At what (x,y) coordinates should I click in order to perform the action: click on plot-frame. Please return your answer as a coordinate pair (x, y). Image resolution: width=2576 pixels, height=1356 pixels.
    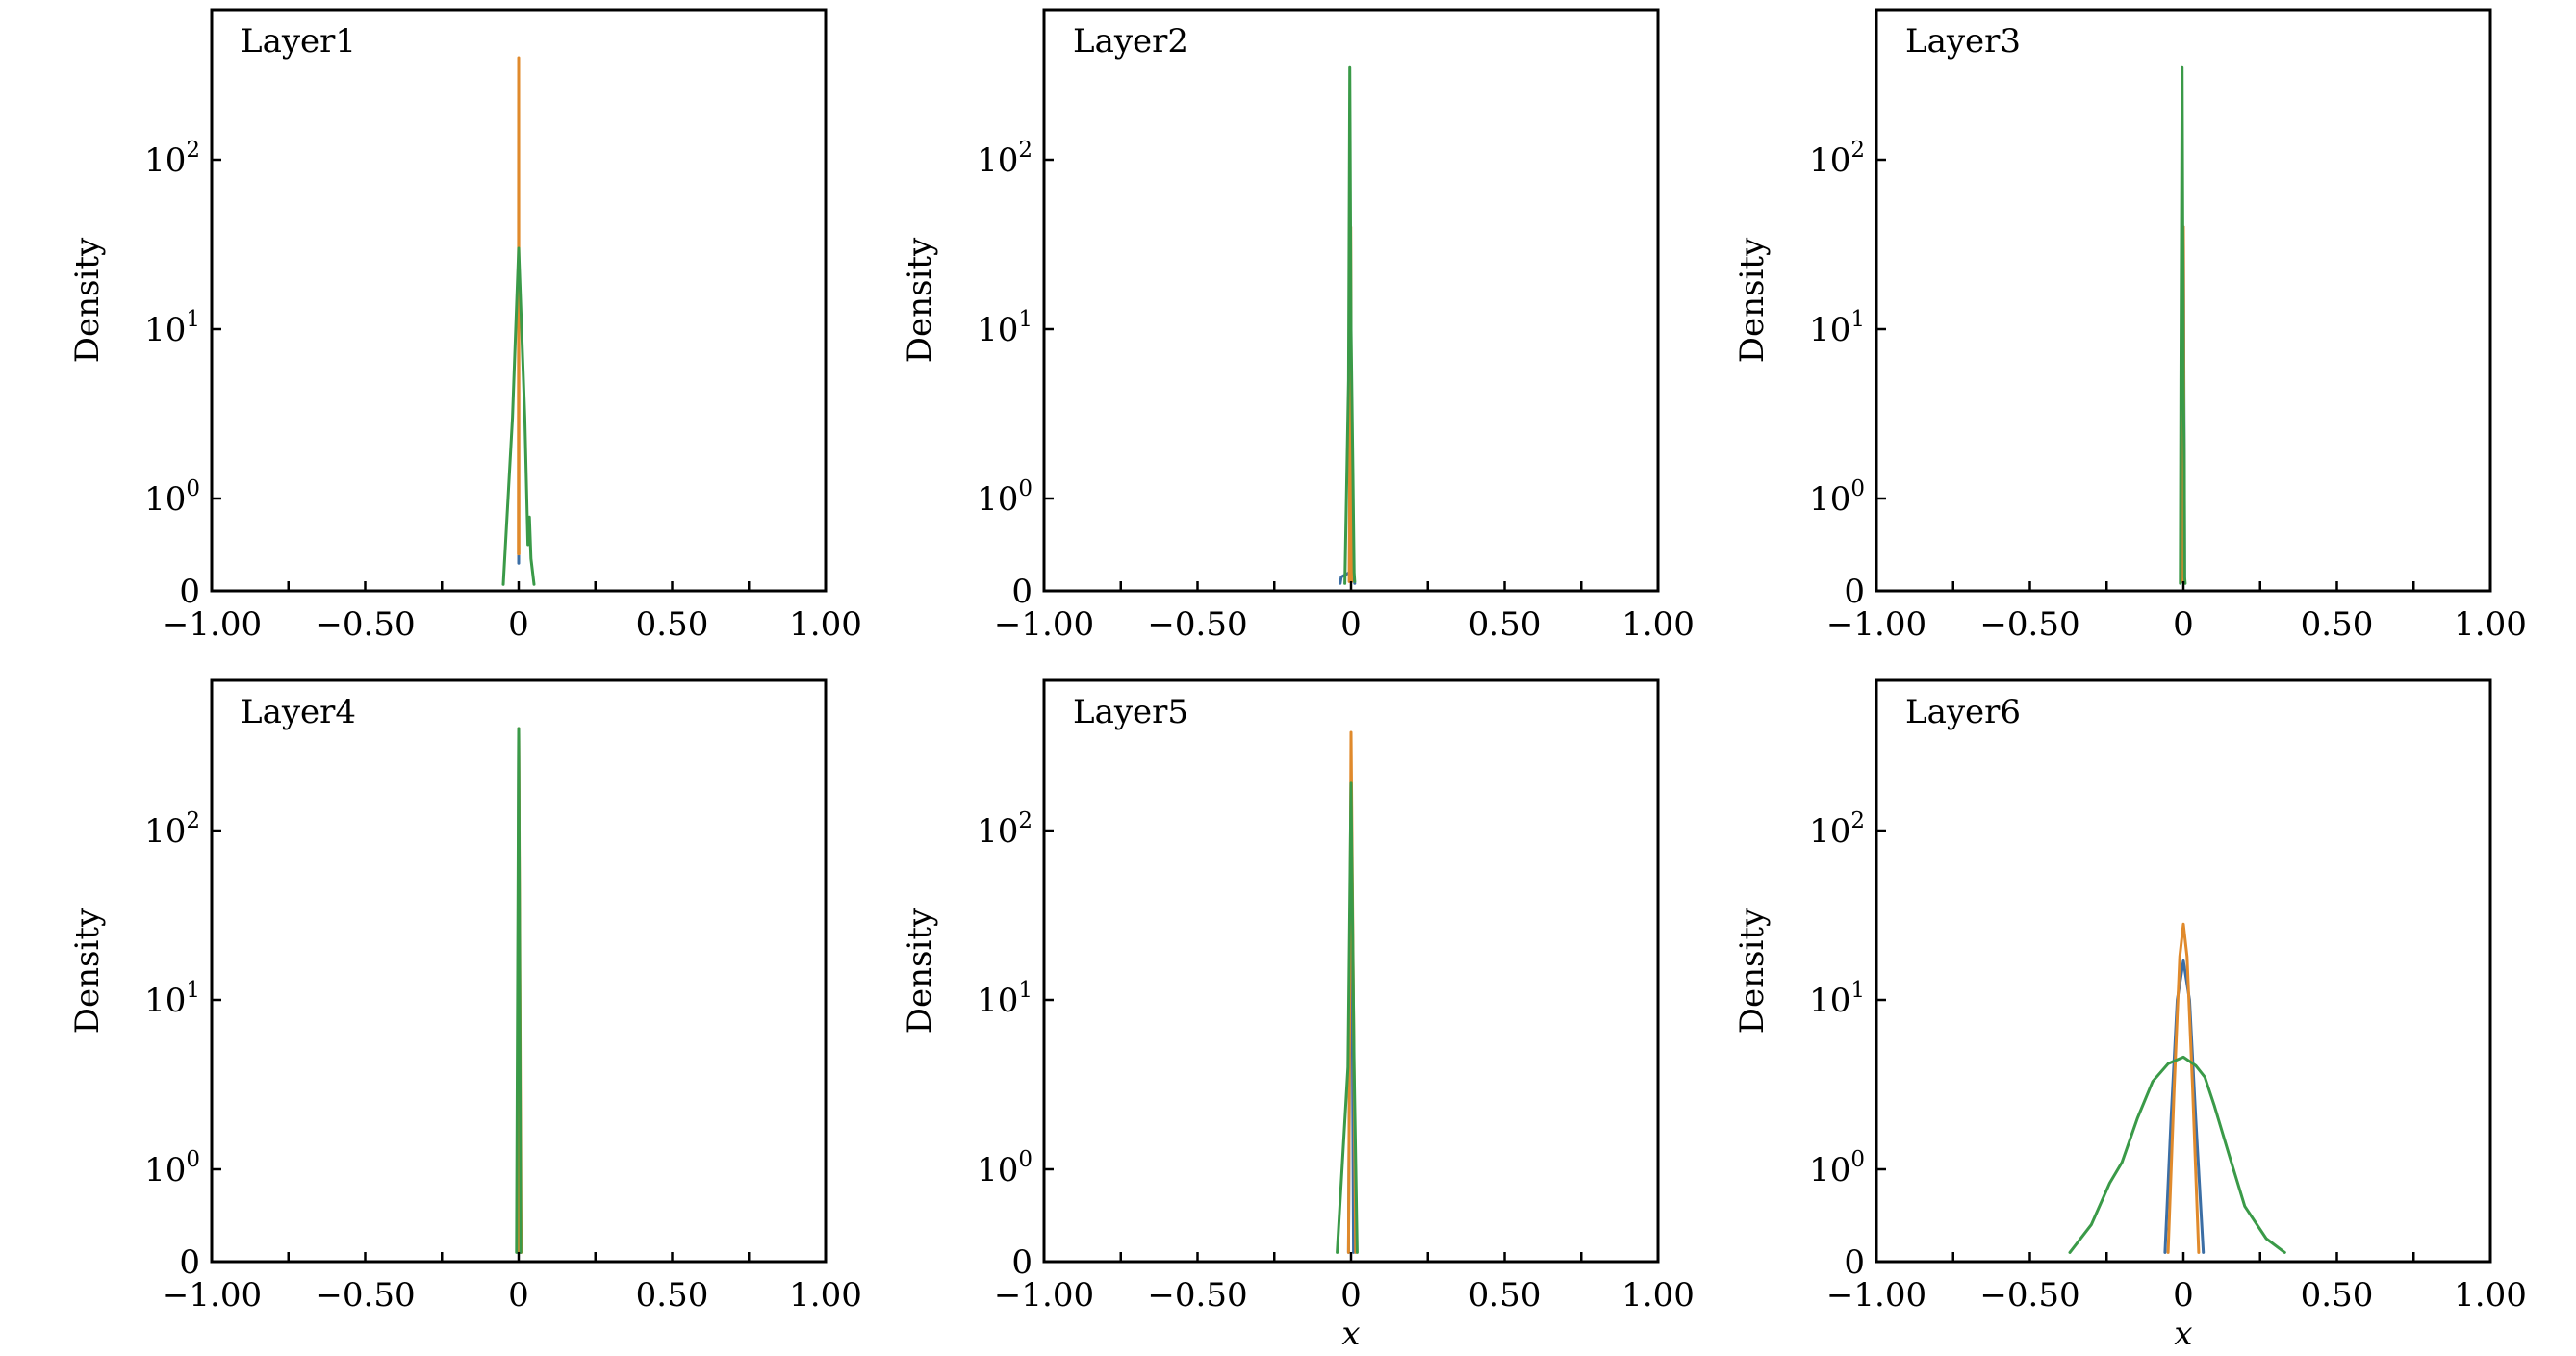
    Looking at the image, I should click on (2183, 971).